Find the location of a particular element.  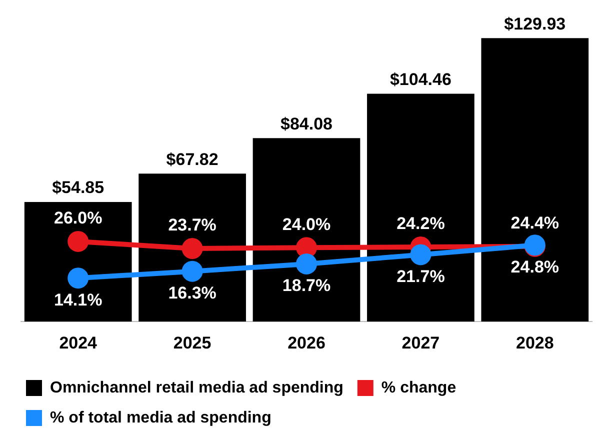

x-tick-label: 2028 is located at coordinates (535, 342).